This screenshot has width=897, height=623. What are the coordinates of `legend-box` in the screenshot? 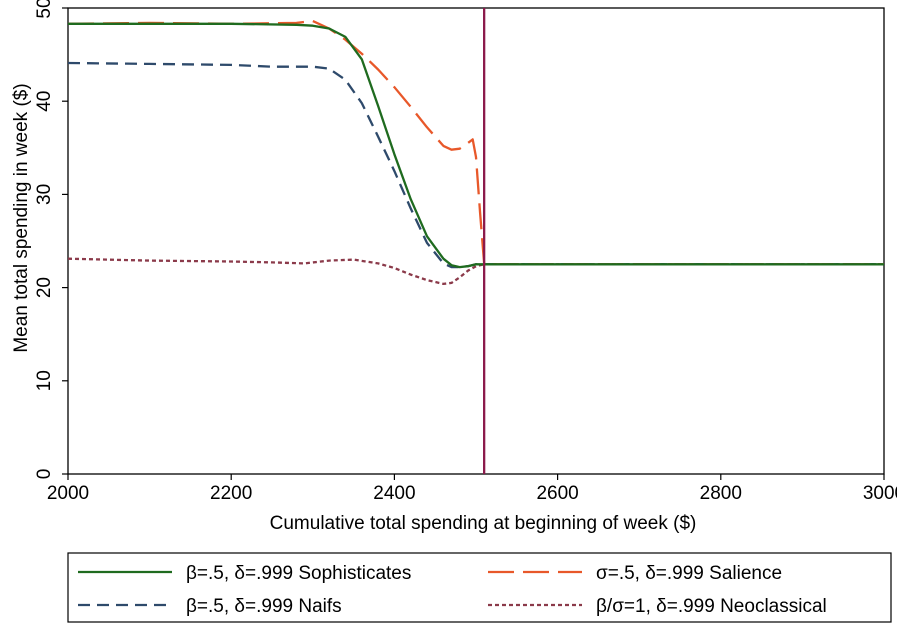 It's located at (479, 587).